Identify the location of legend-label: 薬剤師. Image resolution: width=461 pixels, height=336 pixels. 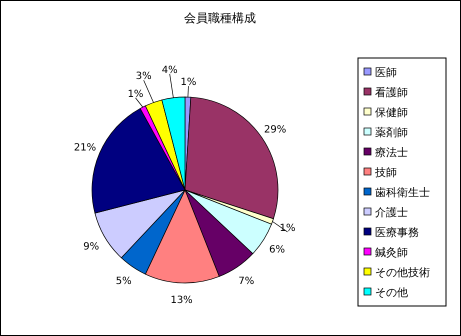
(391, 132).